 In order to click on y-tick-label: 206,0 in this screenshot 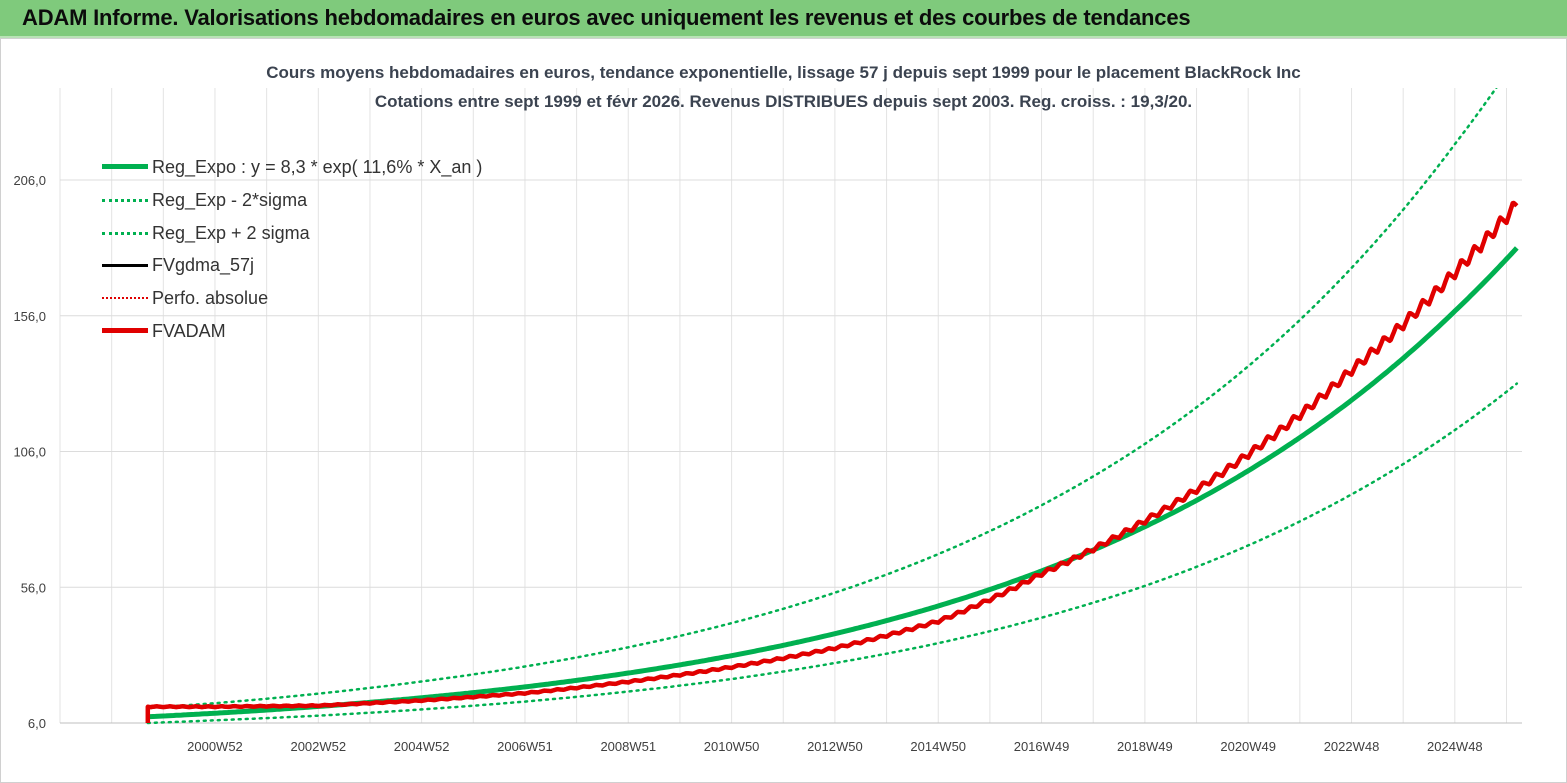, I will do `click(29, 180)`.